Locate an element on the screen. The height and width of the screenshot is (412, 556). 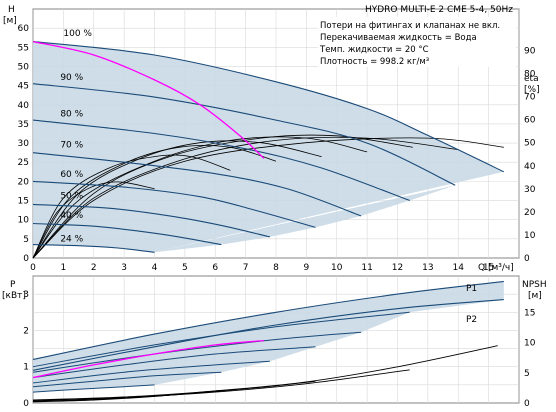
x-tick-label: 7 is located at coordinates (246, 268).